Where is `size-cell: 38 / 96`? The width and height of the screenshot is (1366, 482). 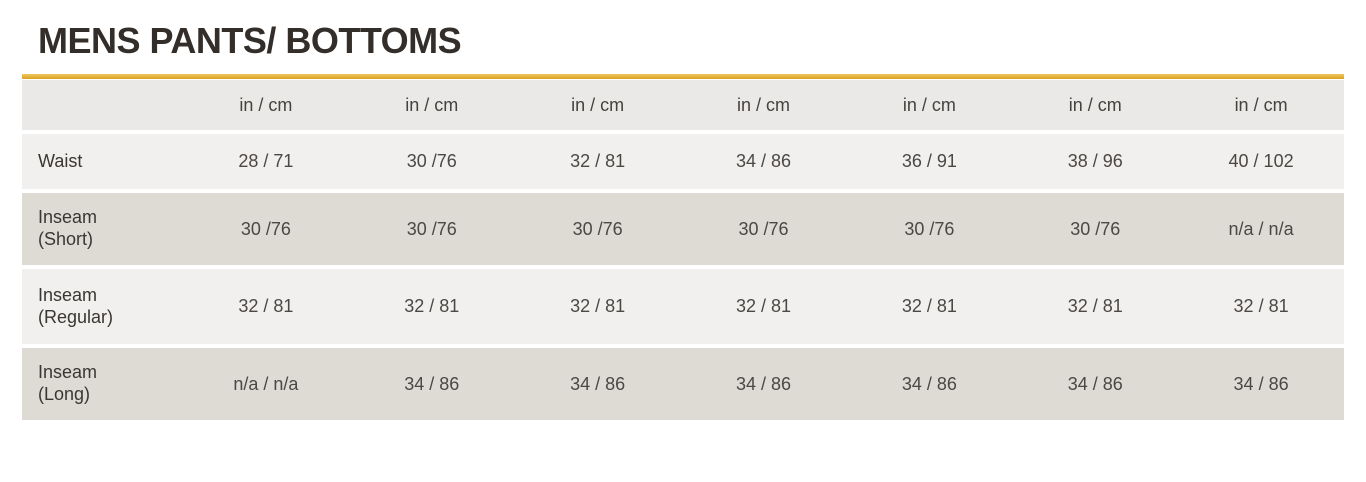 size-cell: 38 / 96 is located at coordinates (1095, 161).